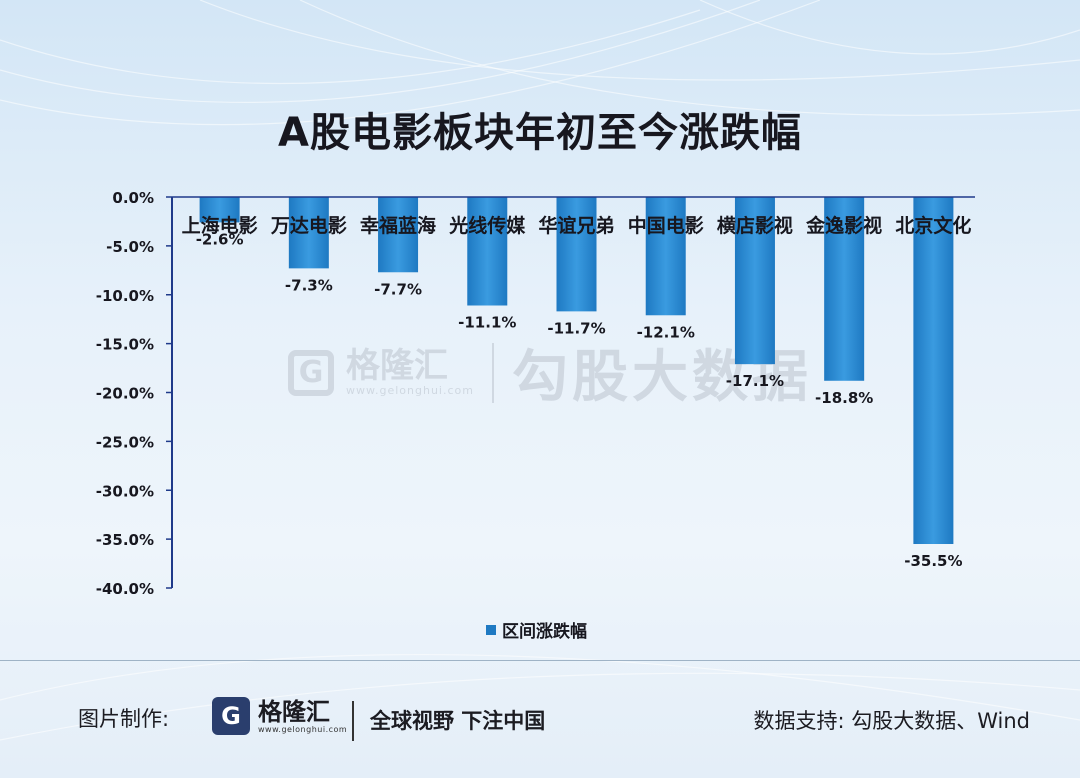 The width and height of the screenshot is (1080, 778). Describe the element at coordinates (540, 660) in the screenshot. I see `footer-divider` at that location.